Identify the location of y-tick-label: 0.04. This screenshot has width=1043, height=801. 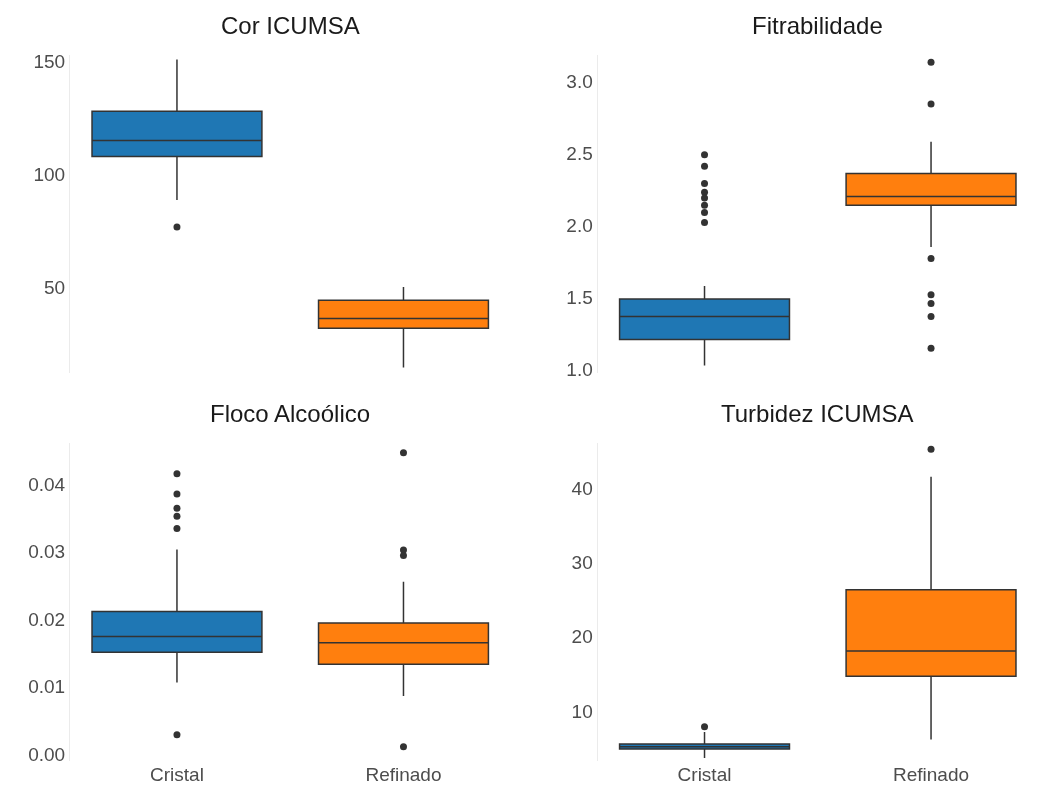
(47, 484).